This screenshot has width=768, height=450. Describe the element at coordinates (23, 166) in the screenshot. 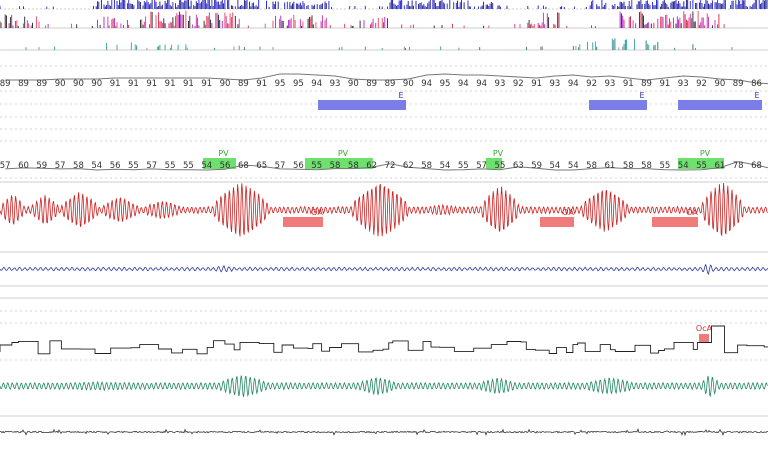

I see `heart-rate-value: 60` at that location.